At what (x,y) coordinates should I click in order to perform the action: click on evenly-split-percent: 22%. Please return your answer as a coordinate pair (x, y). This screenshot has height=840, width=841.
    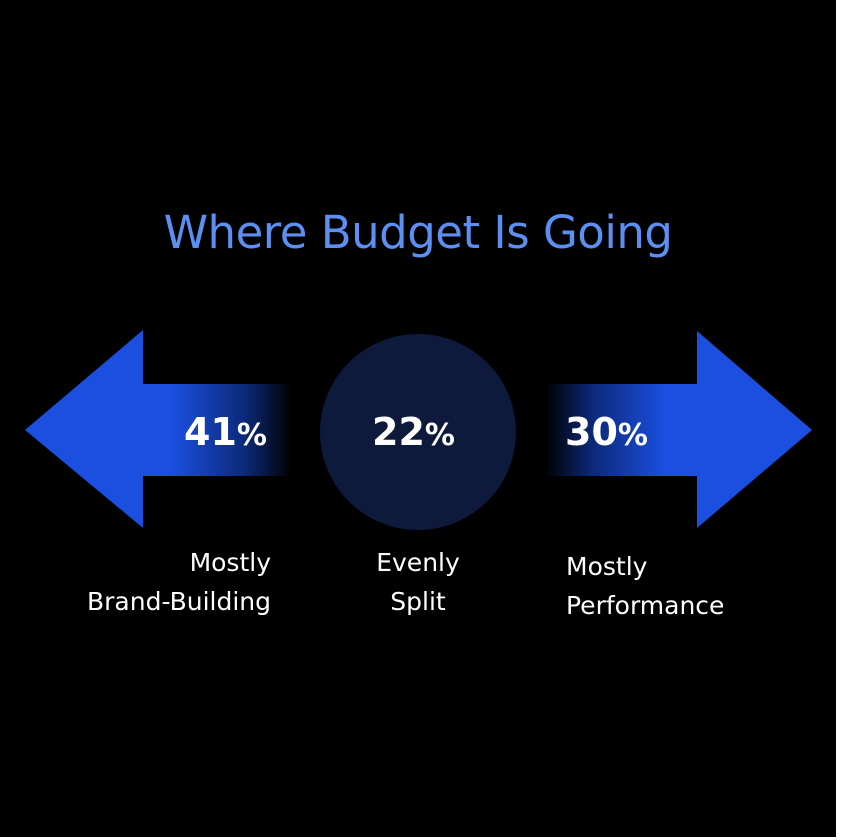
    Looking at the image, I should click on (413, 434).